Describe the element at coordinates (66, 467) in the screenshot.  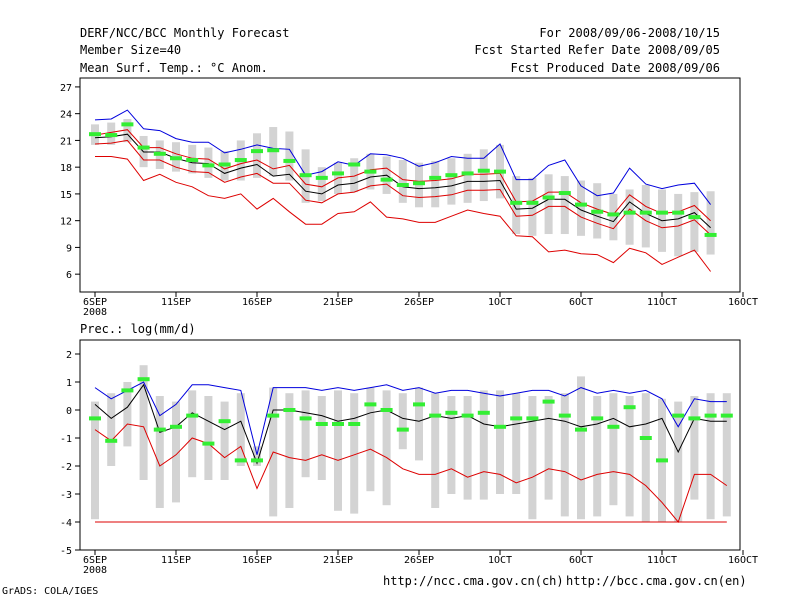
I see `y-tick-label: -2` at that location.